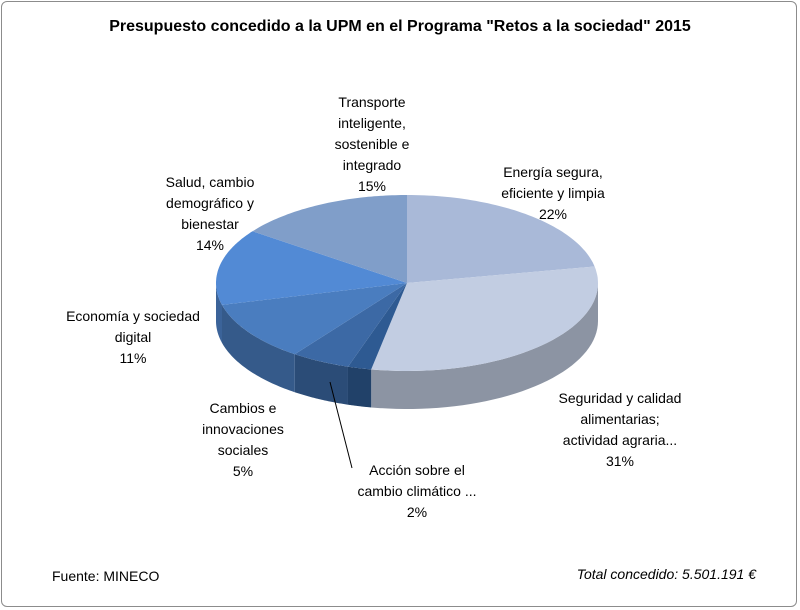 The image size is (800, 610). I want to click on data-label-salud: Salud, cambio demográfico y bienestar 14%, so click(210, 213).